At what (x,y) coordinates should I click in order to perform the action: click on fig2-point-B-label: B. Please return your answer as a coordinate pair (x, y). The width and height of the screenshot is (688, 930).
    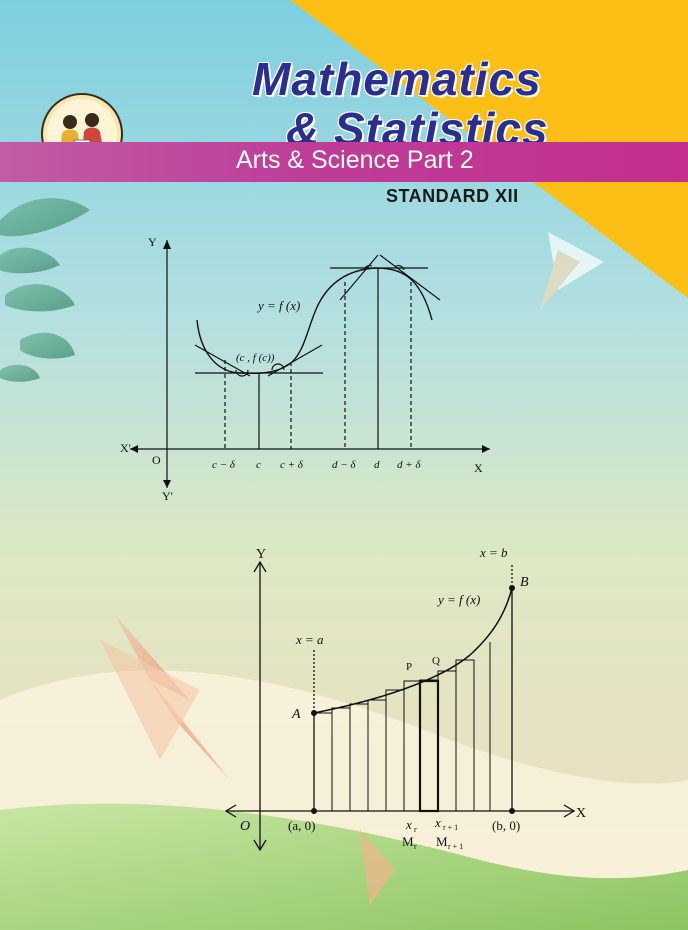
    Looking at the image, I should click on (524, 582).